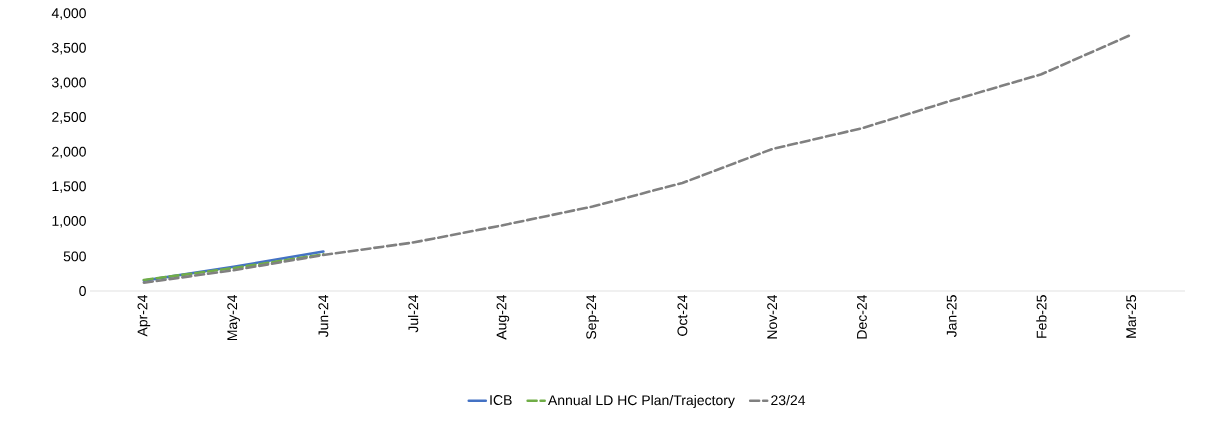  Describe the element at coordinates (951, 316) in the screenshot. I see `x-tick-label: Jan-25` at that location.